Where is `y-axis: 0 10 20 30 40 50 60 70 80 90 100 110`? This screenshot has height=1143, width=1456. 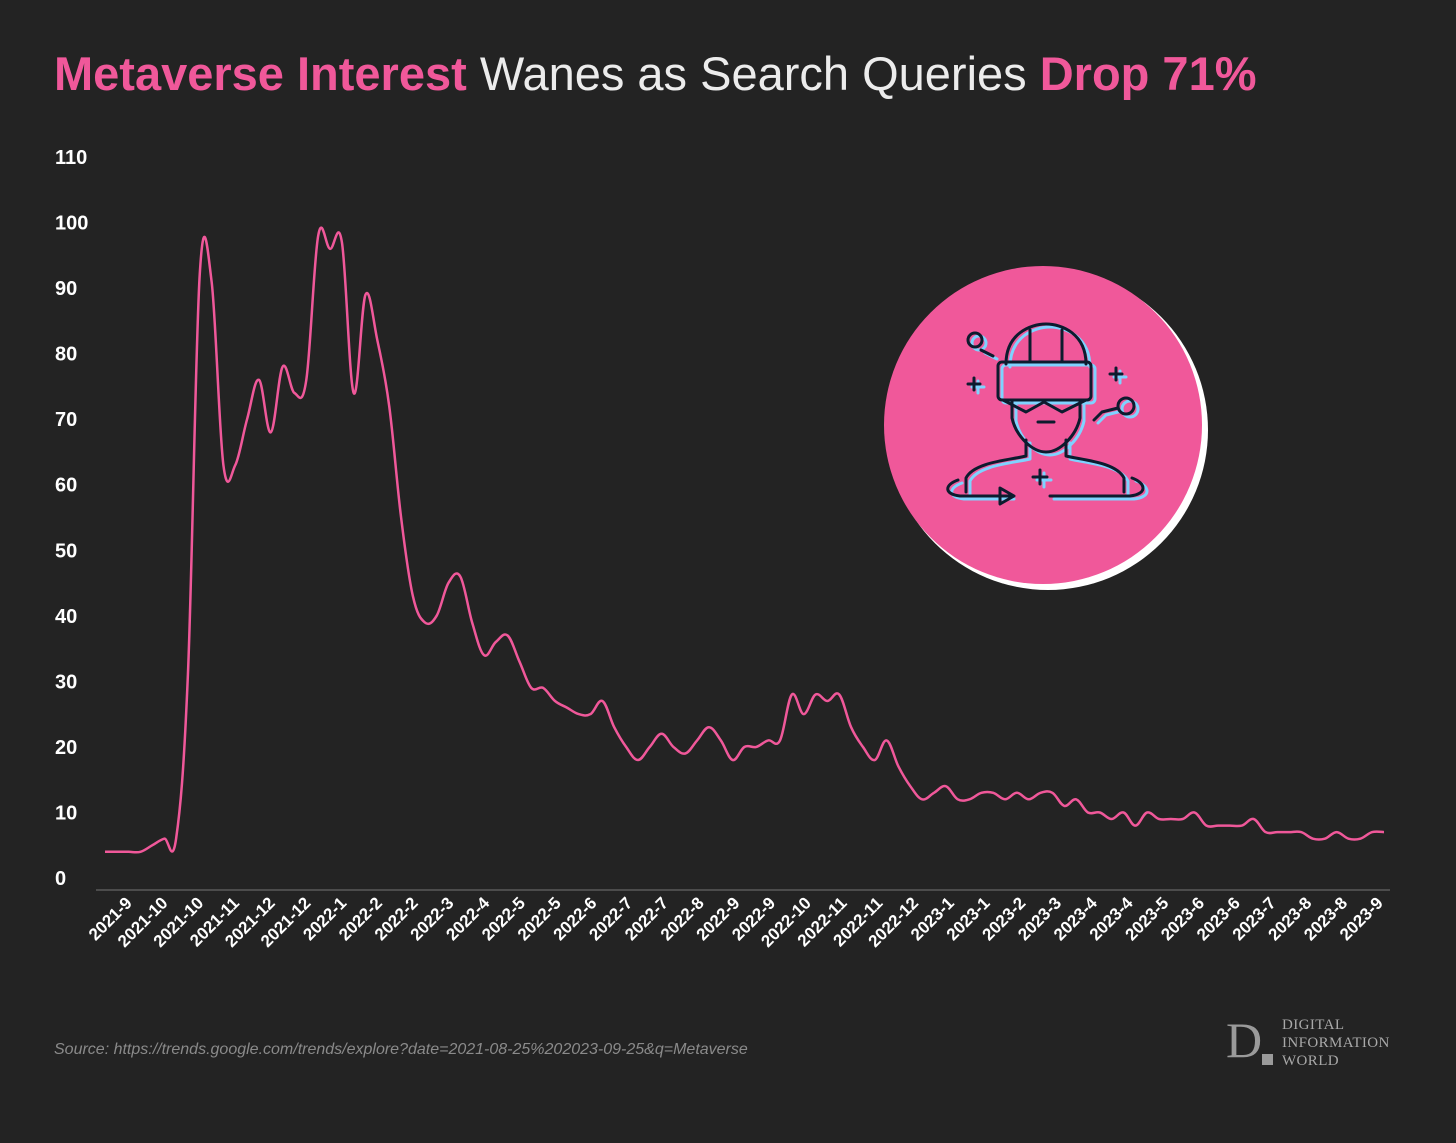
y-axis: 0 10 20 30 40 50 60 70 80 90 100 110 is located at coordinates (71, 518).